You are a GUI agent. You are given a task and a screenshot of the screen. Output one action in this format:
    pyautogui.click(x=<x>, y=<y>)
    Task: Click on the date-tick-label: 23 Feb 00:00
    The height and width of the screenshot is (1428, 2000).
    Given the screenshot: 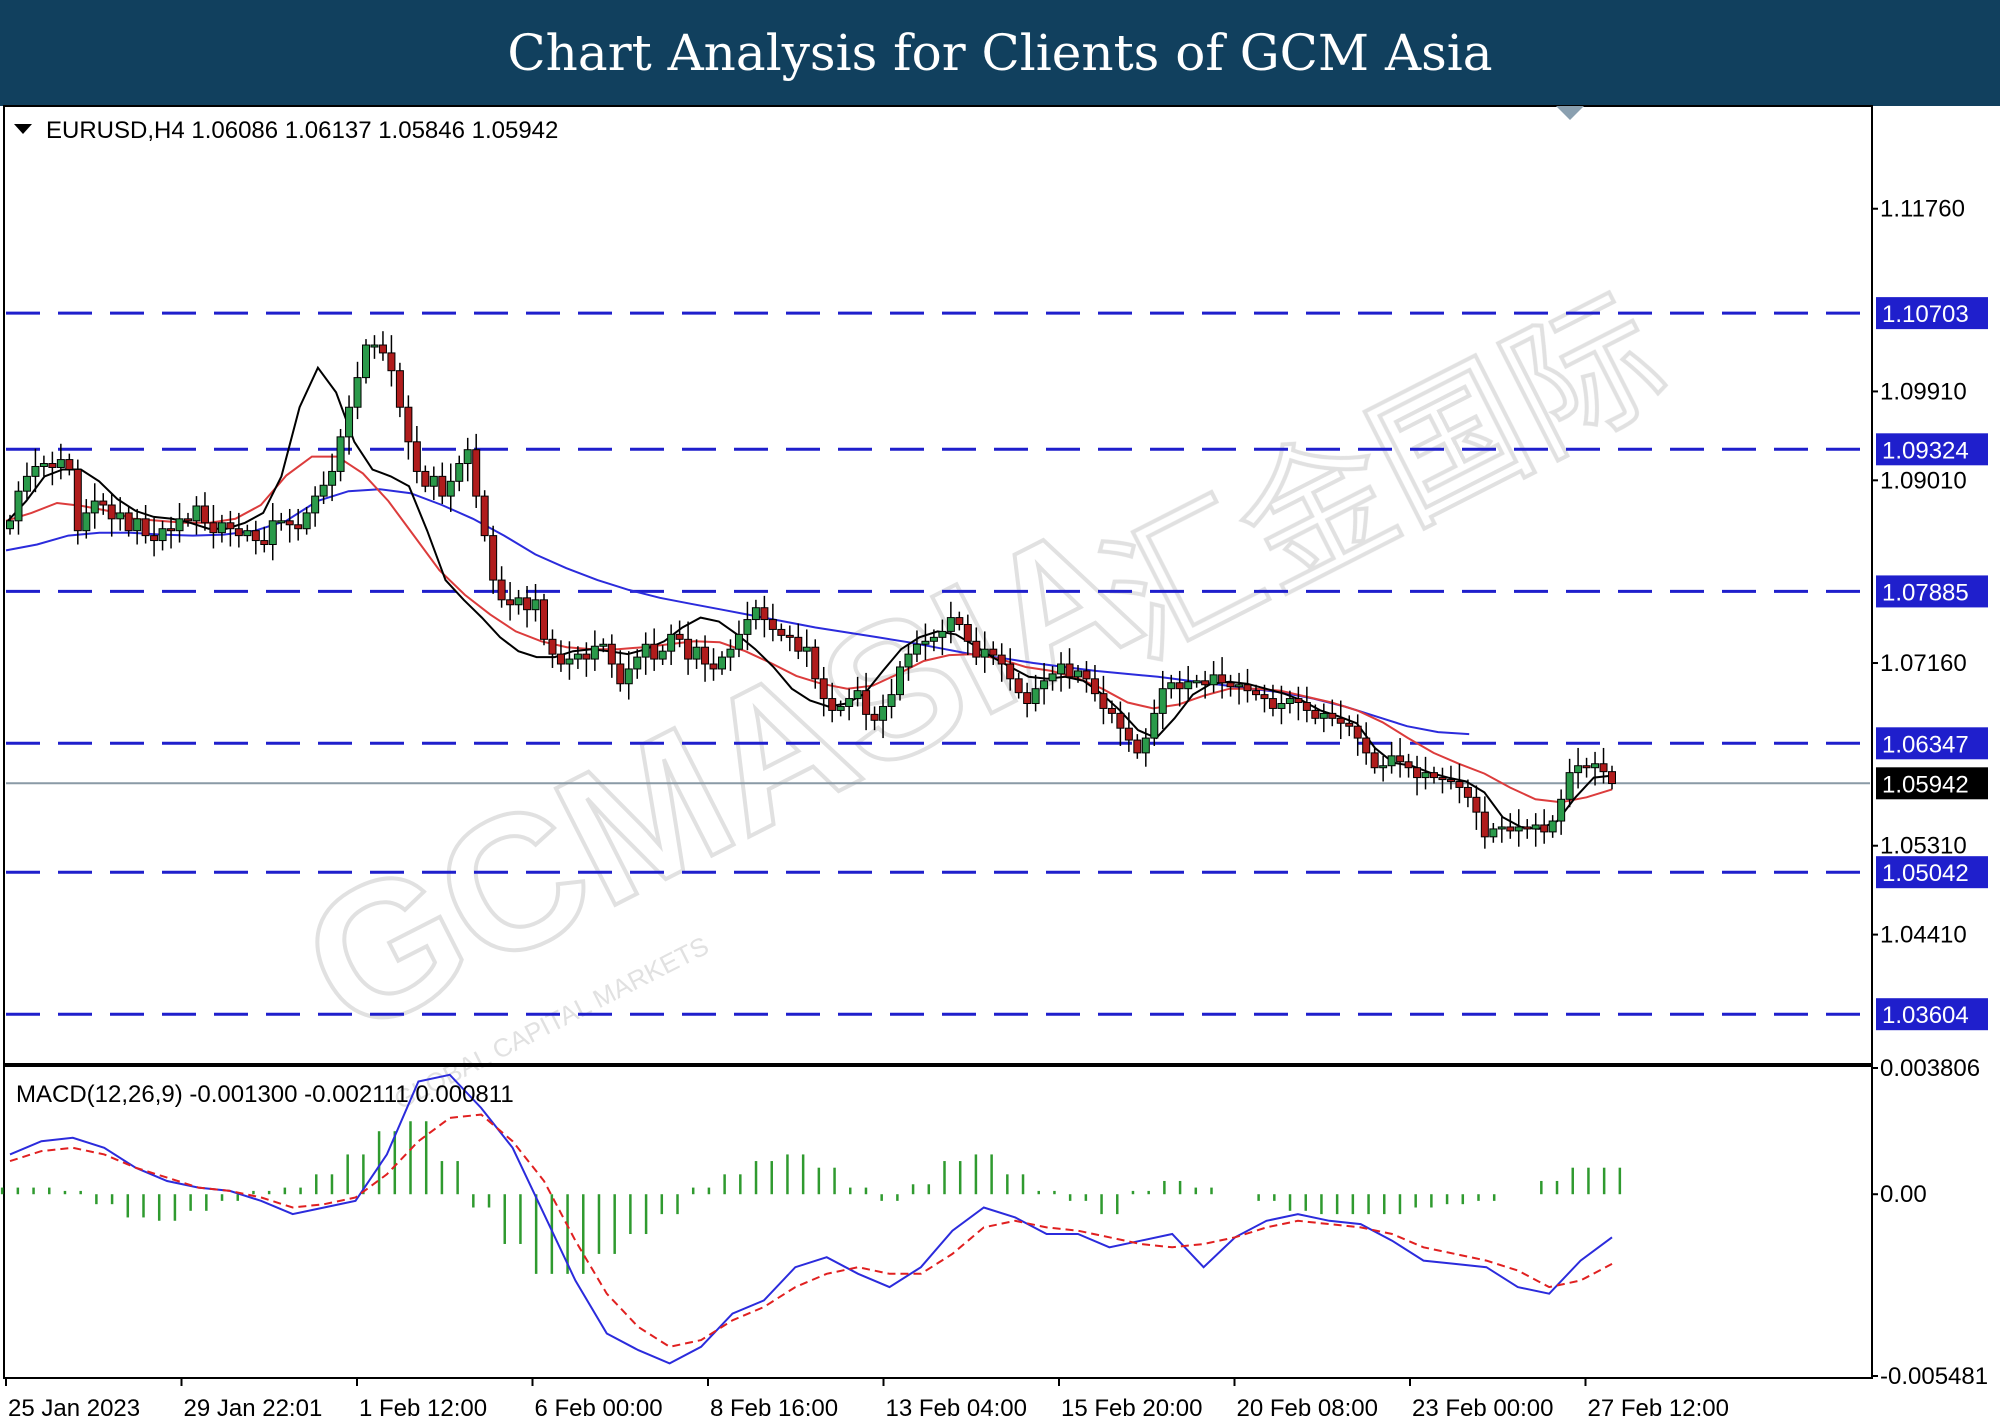 What is the action you would take?
    pyautogui.click(x=1482, y=1408)
    